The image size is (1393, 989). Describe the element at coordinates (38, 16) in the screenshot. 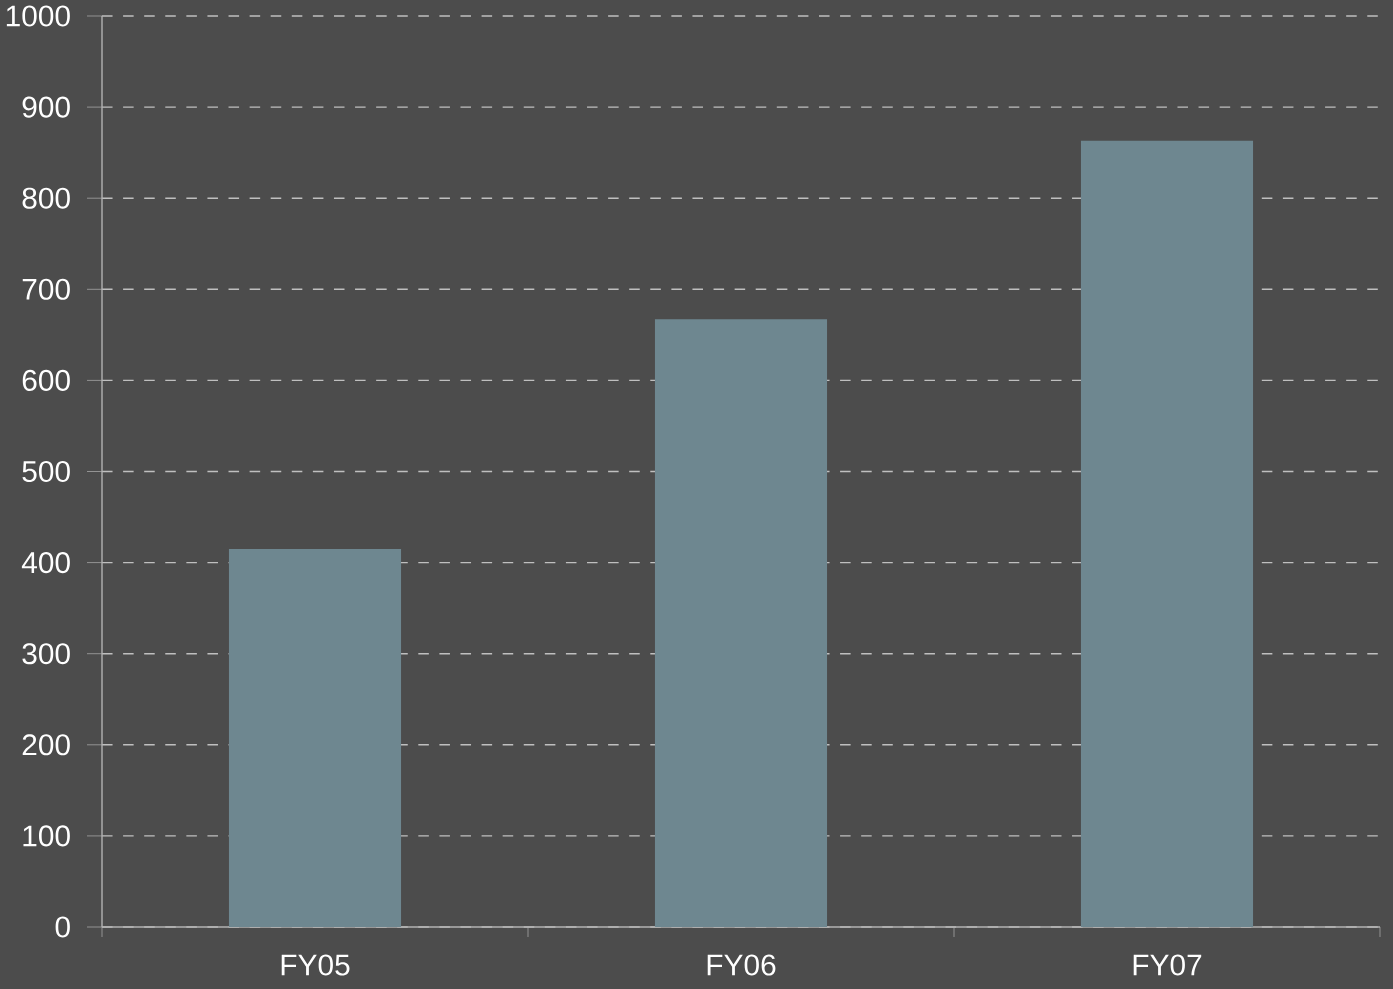

I see `y-tick-label: 1000` at that location.